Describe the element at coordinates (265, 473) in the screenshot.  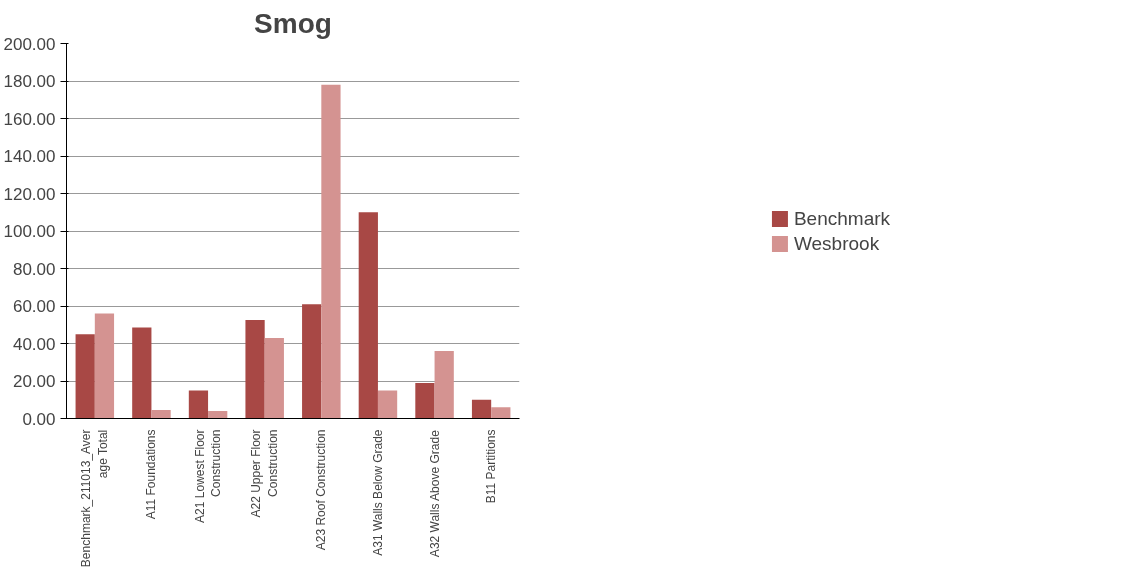
I see `x-tick-label: A22 Upper Floor Construction` at that location.